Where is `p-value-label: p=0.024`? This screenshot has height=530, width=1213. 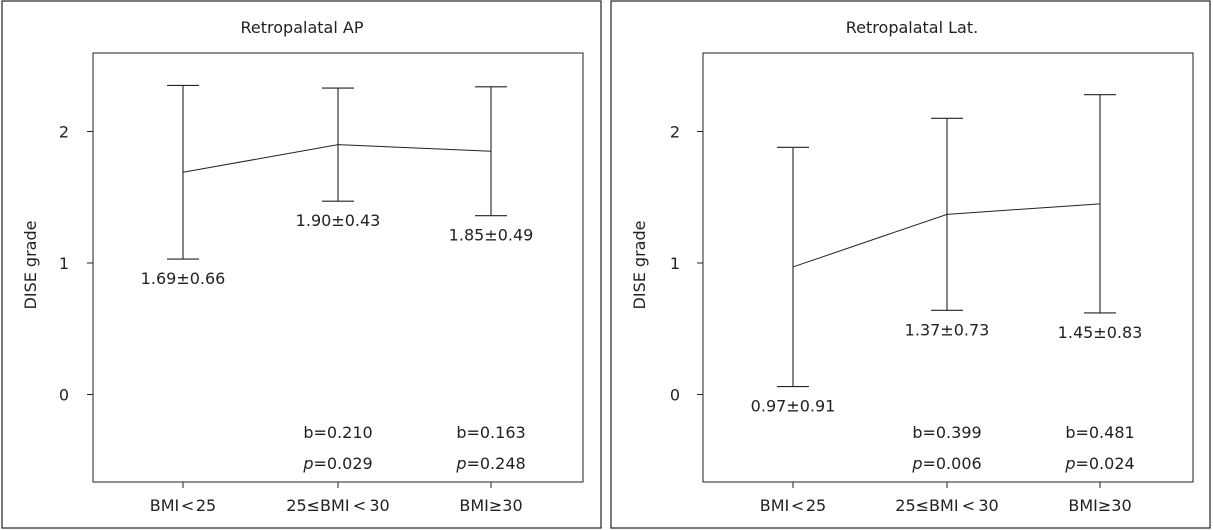
p-value-label: p=0.024 is located at coordinates (1099, 463).